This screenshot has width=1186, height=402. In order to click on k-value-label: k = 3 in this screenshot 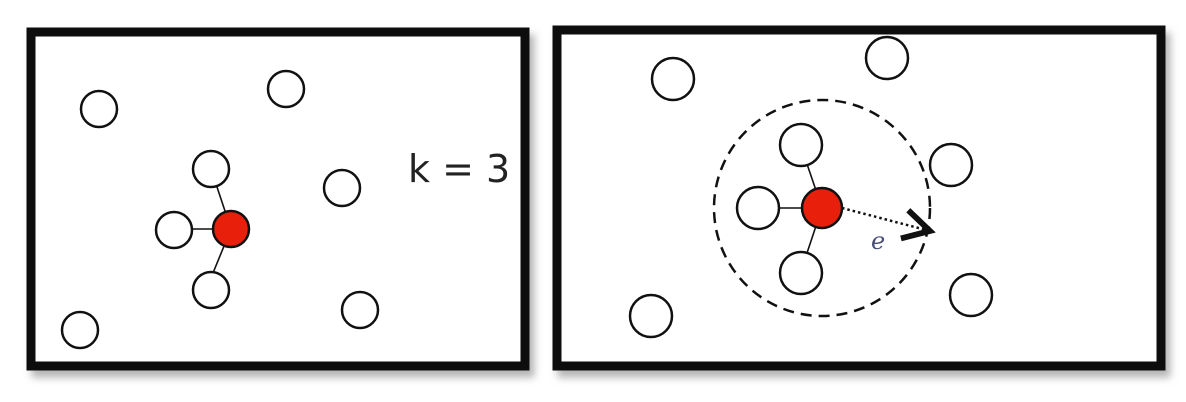, I will do `click(459, 169)`.